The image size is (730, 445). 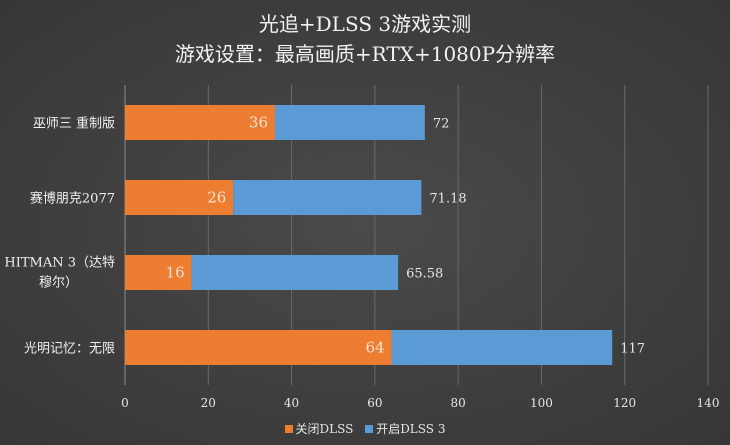 I want to click on legend-label-dlss-off: 关闭DLSS, so click(x=324, y=429).